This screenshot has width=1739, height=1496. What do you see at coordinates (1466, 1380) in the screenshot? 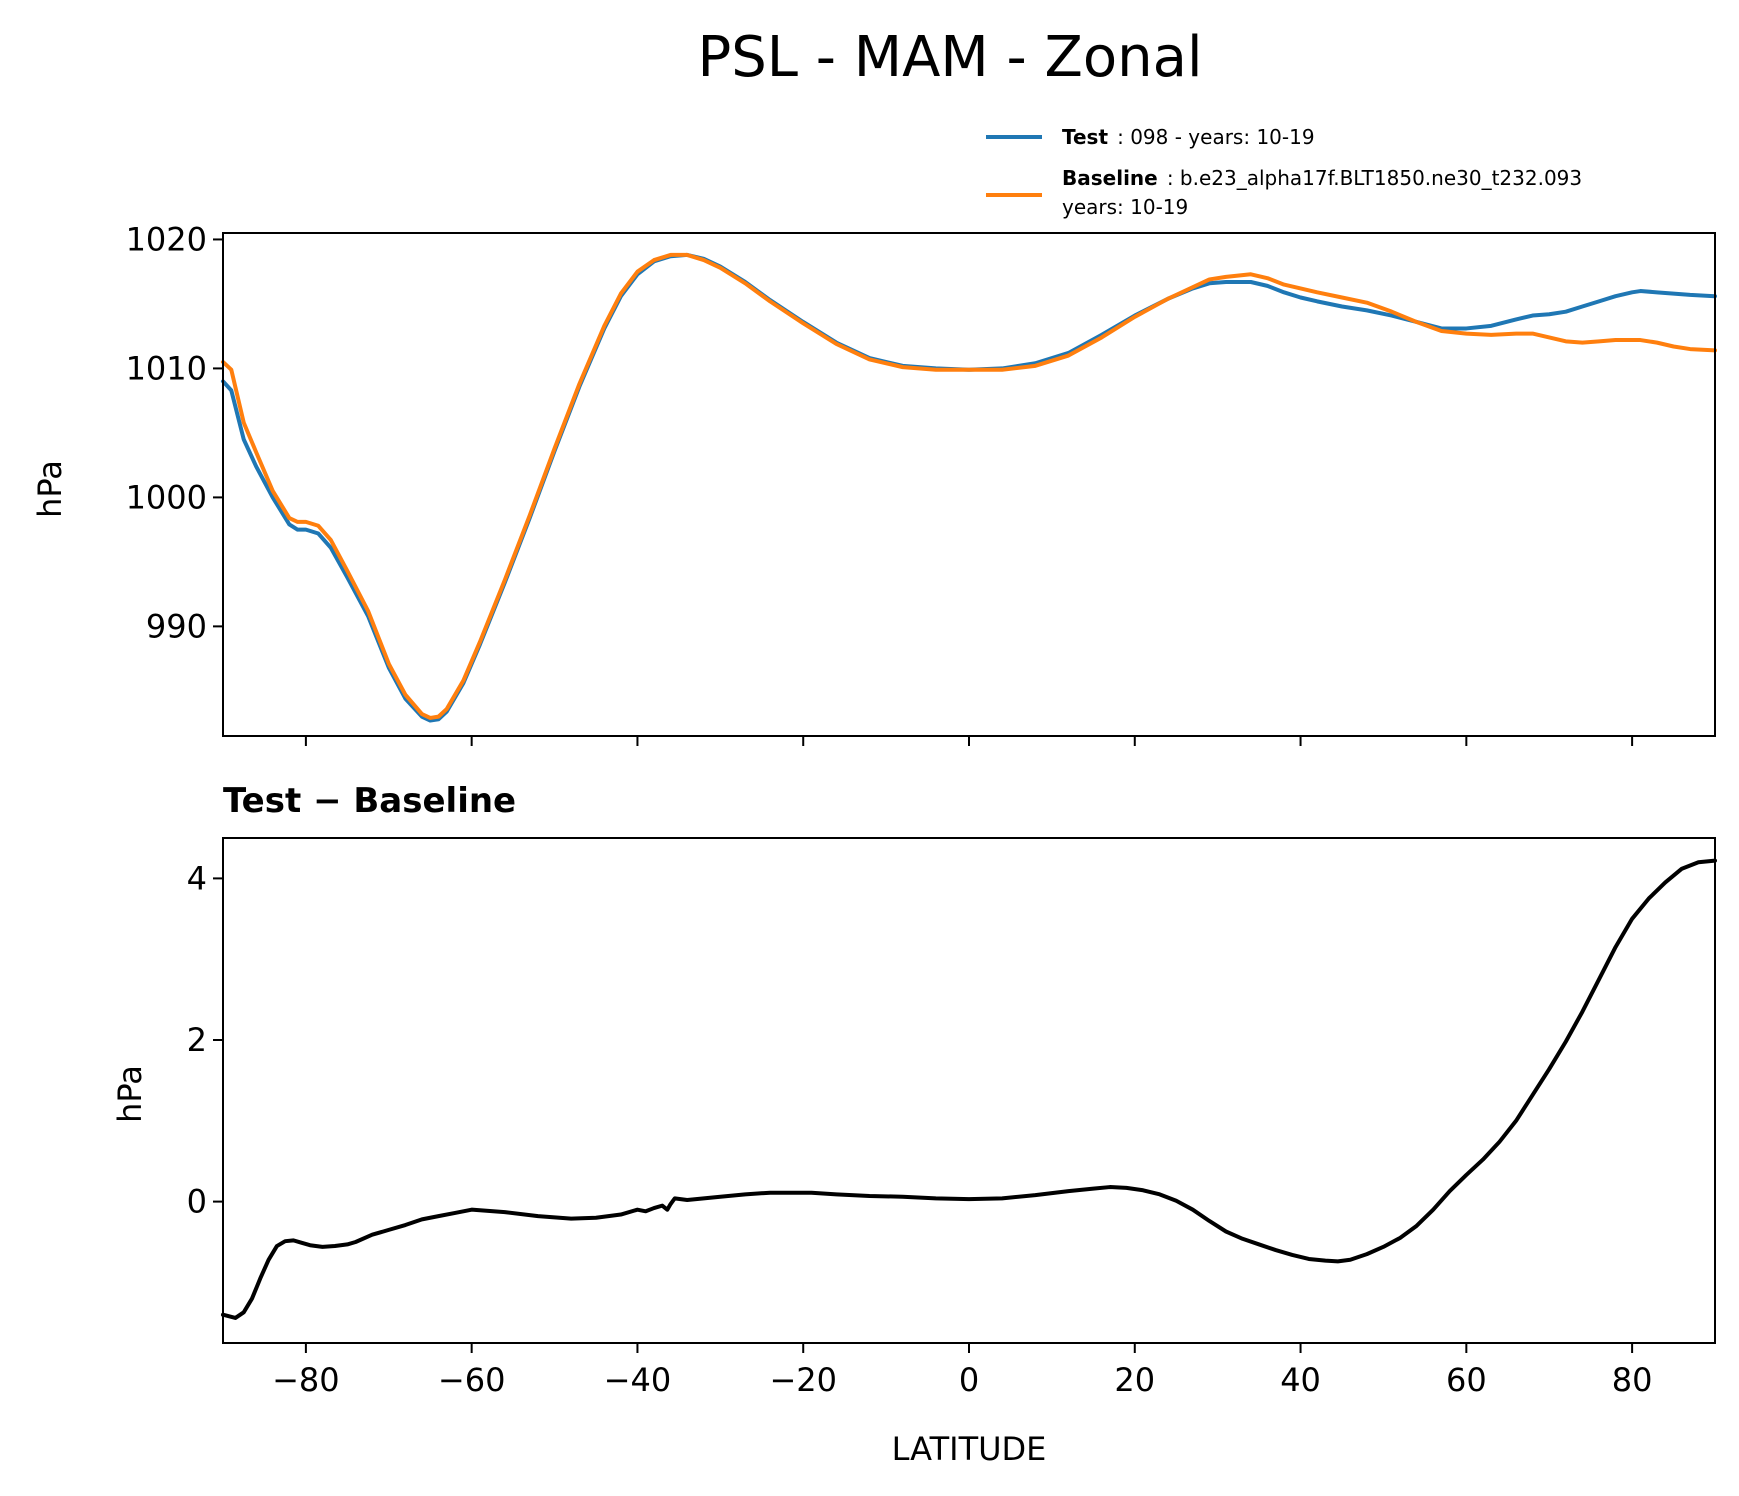
I see `bot-x-tick-label: 60` at bounding box center [1466, 1380].